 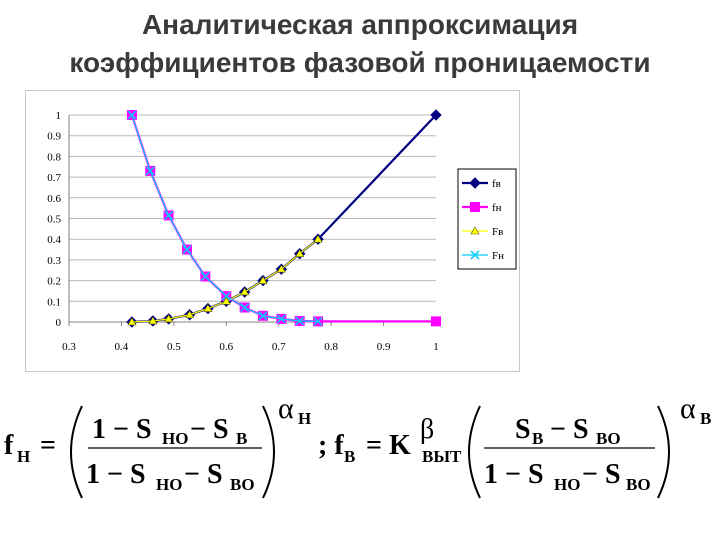 What do you see at coordinates (122, 347) in the screenshot?
I see `x-tick-label: 0.4` at bounding box center [122, 347].